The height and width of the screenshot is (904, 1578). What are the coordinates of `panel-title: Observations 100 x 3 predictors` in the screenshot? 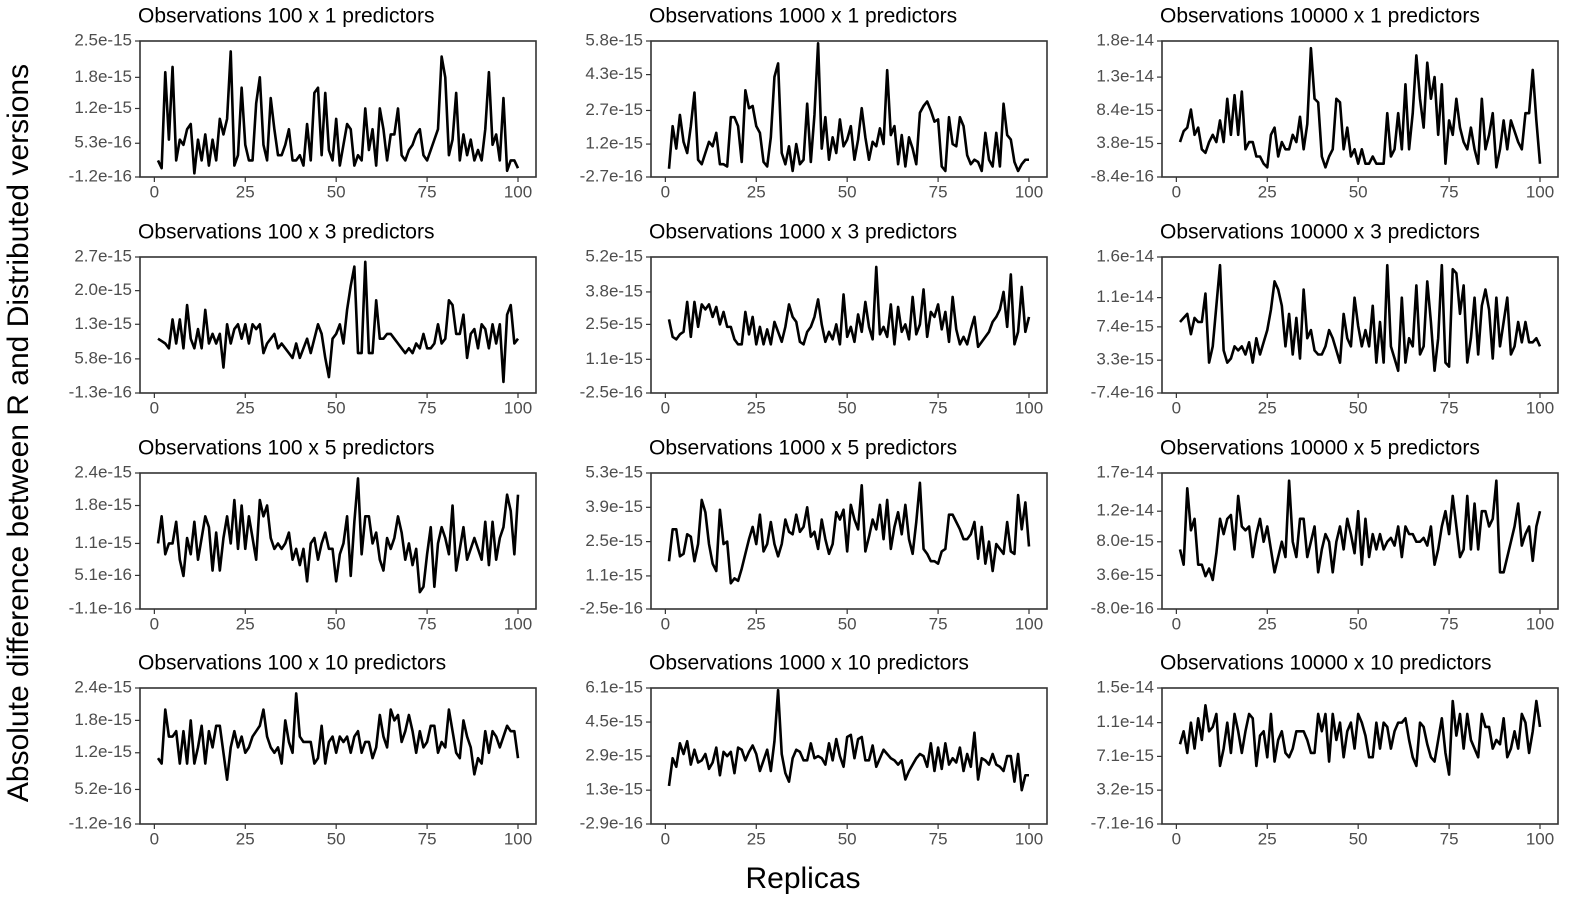 It's located at (286, 232).